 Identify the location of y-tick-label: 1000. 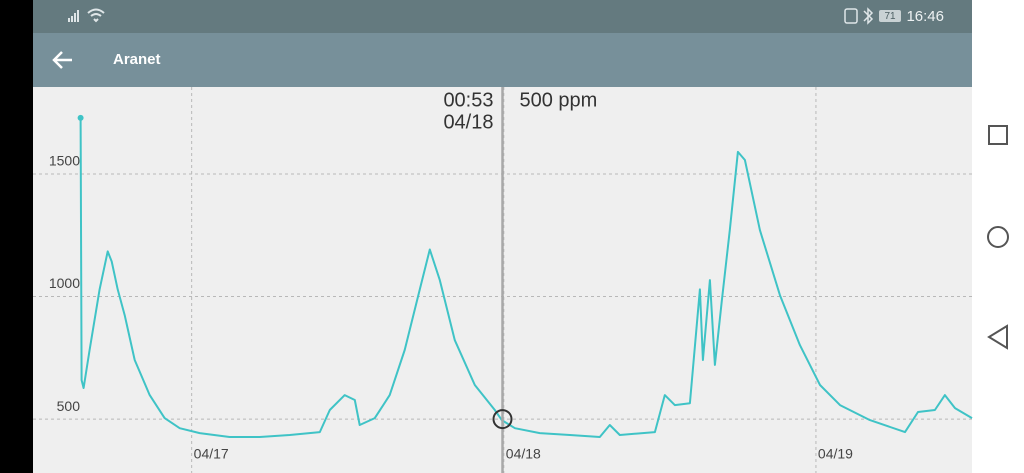
(64, 283).